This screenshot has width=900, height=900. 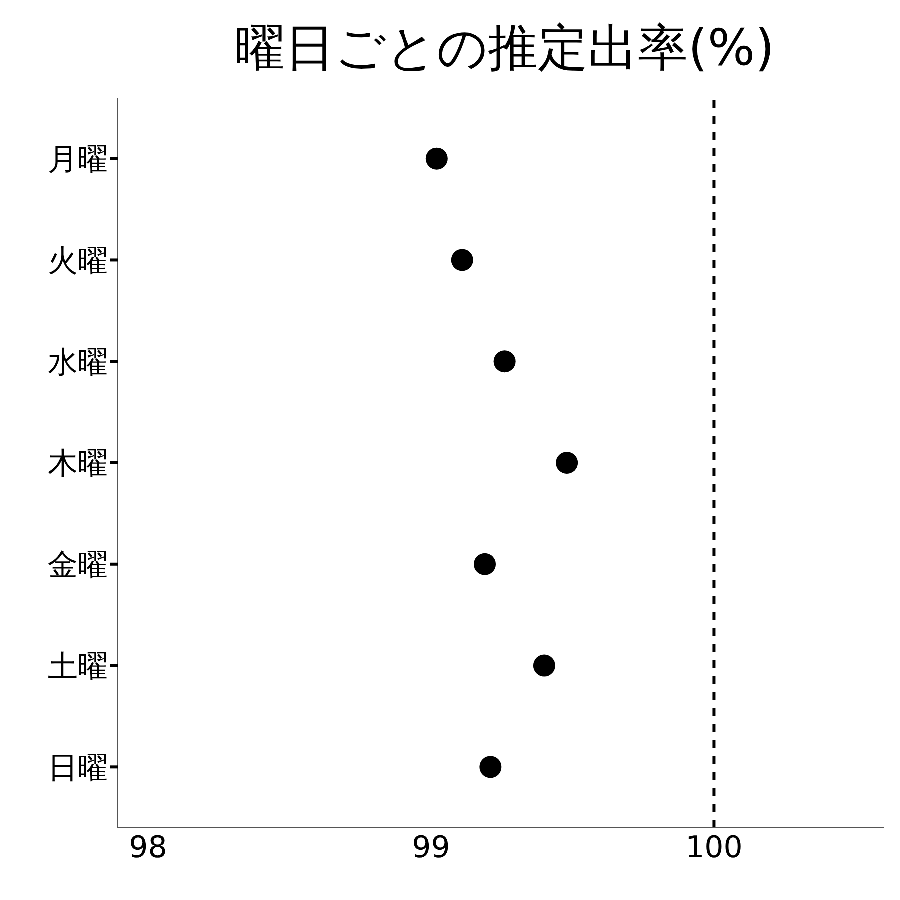 I want to click on y-tick-label: 水曜, so click(x=78, y=362).